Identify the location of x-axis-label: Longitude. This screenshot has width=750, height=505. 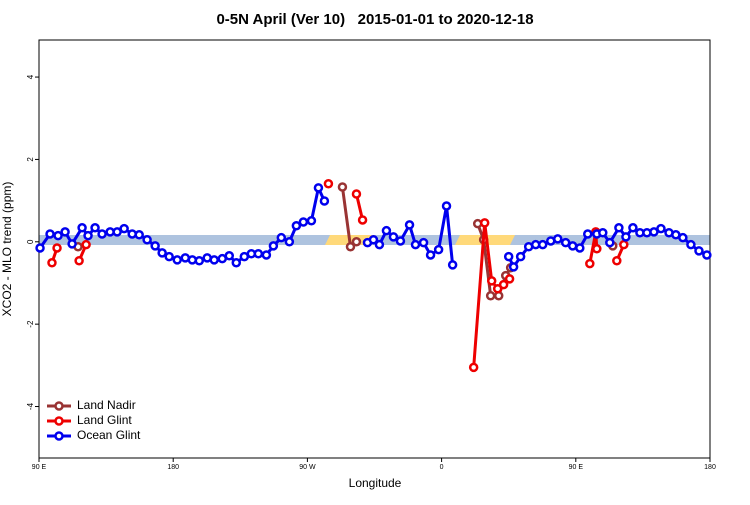
(375, 483).